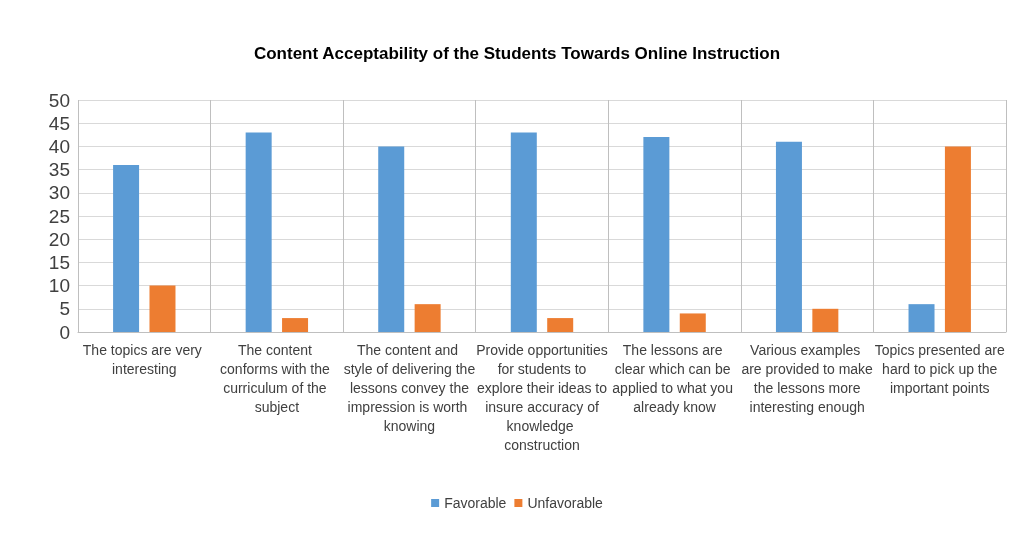 The height and width of the screenshot is (541, 1034). I want to click on y-tick-label: 40, so click(59, 146).